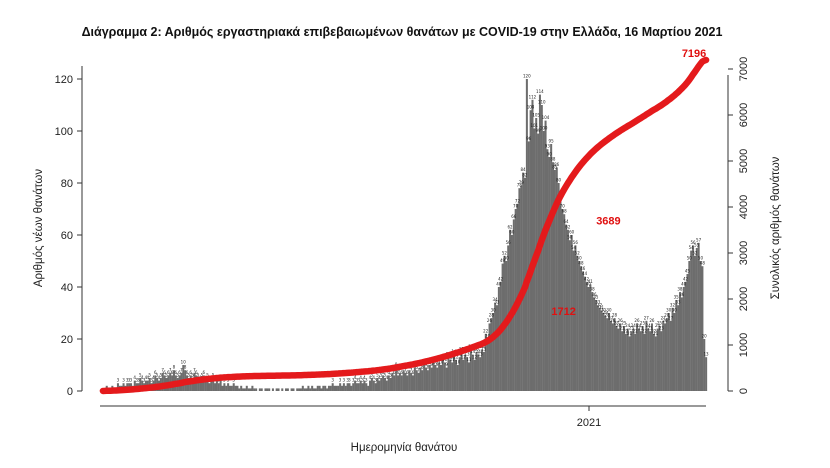 The height and width of the screenshot is (468, 830). What do you see at coordinates (574, 247) in the screenshot?
I see `bar-value-label: 54` at bounding box center [574, 247].